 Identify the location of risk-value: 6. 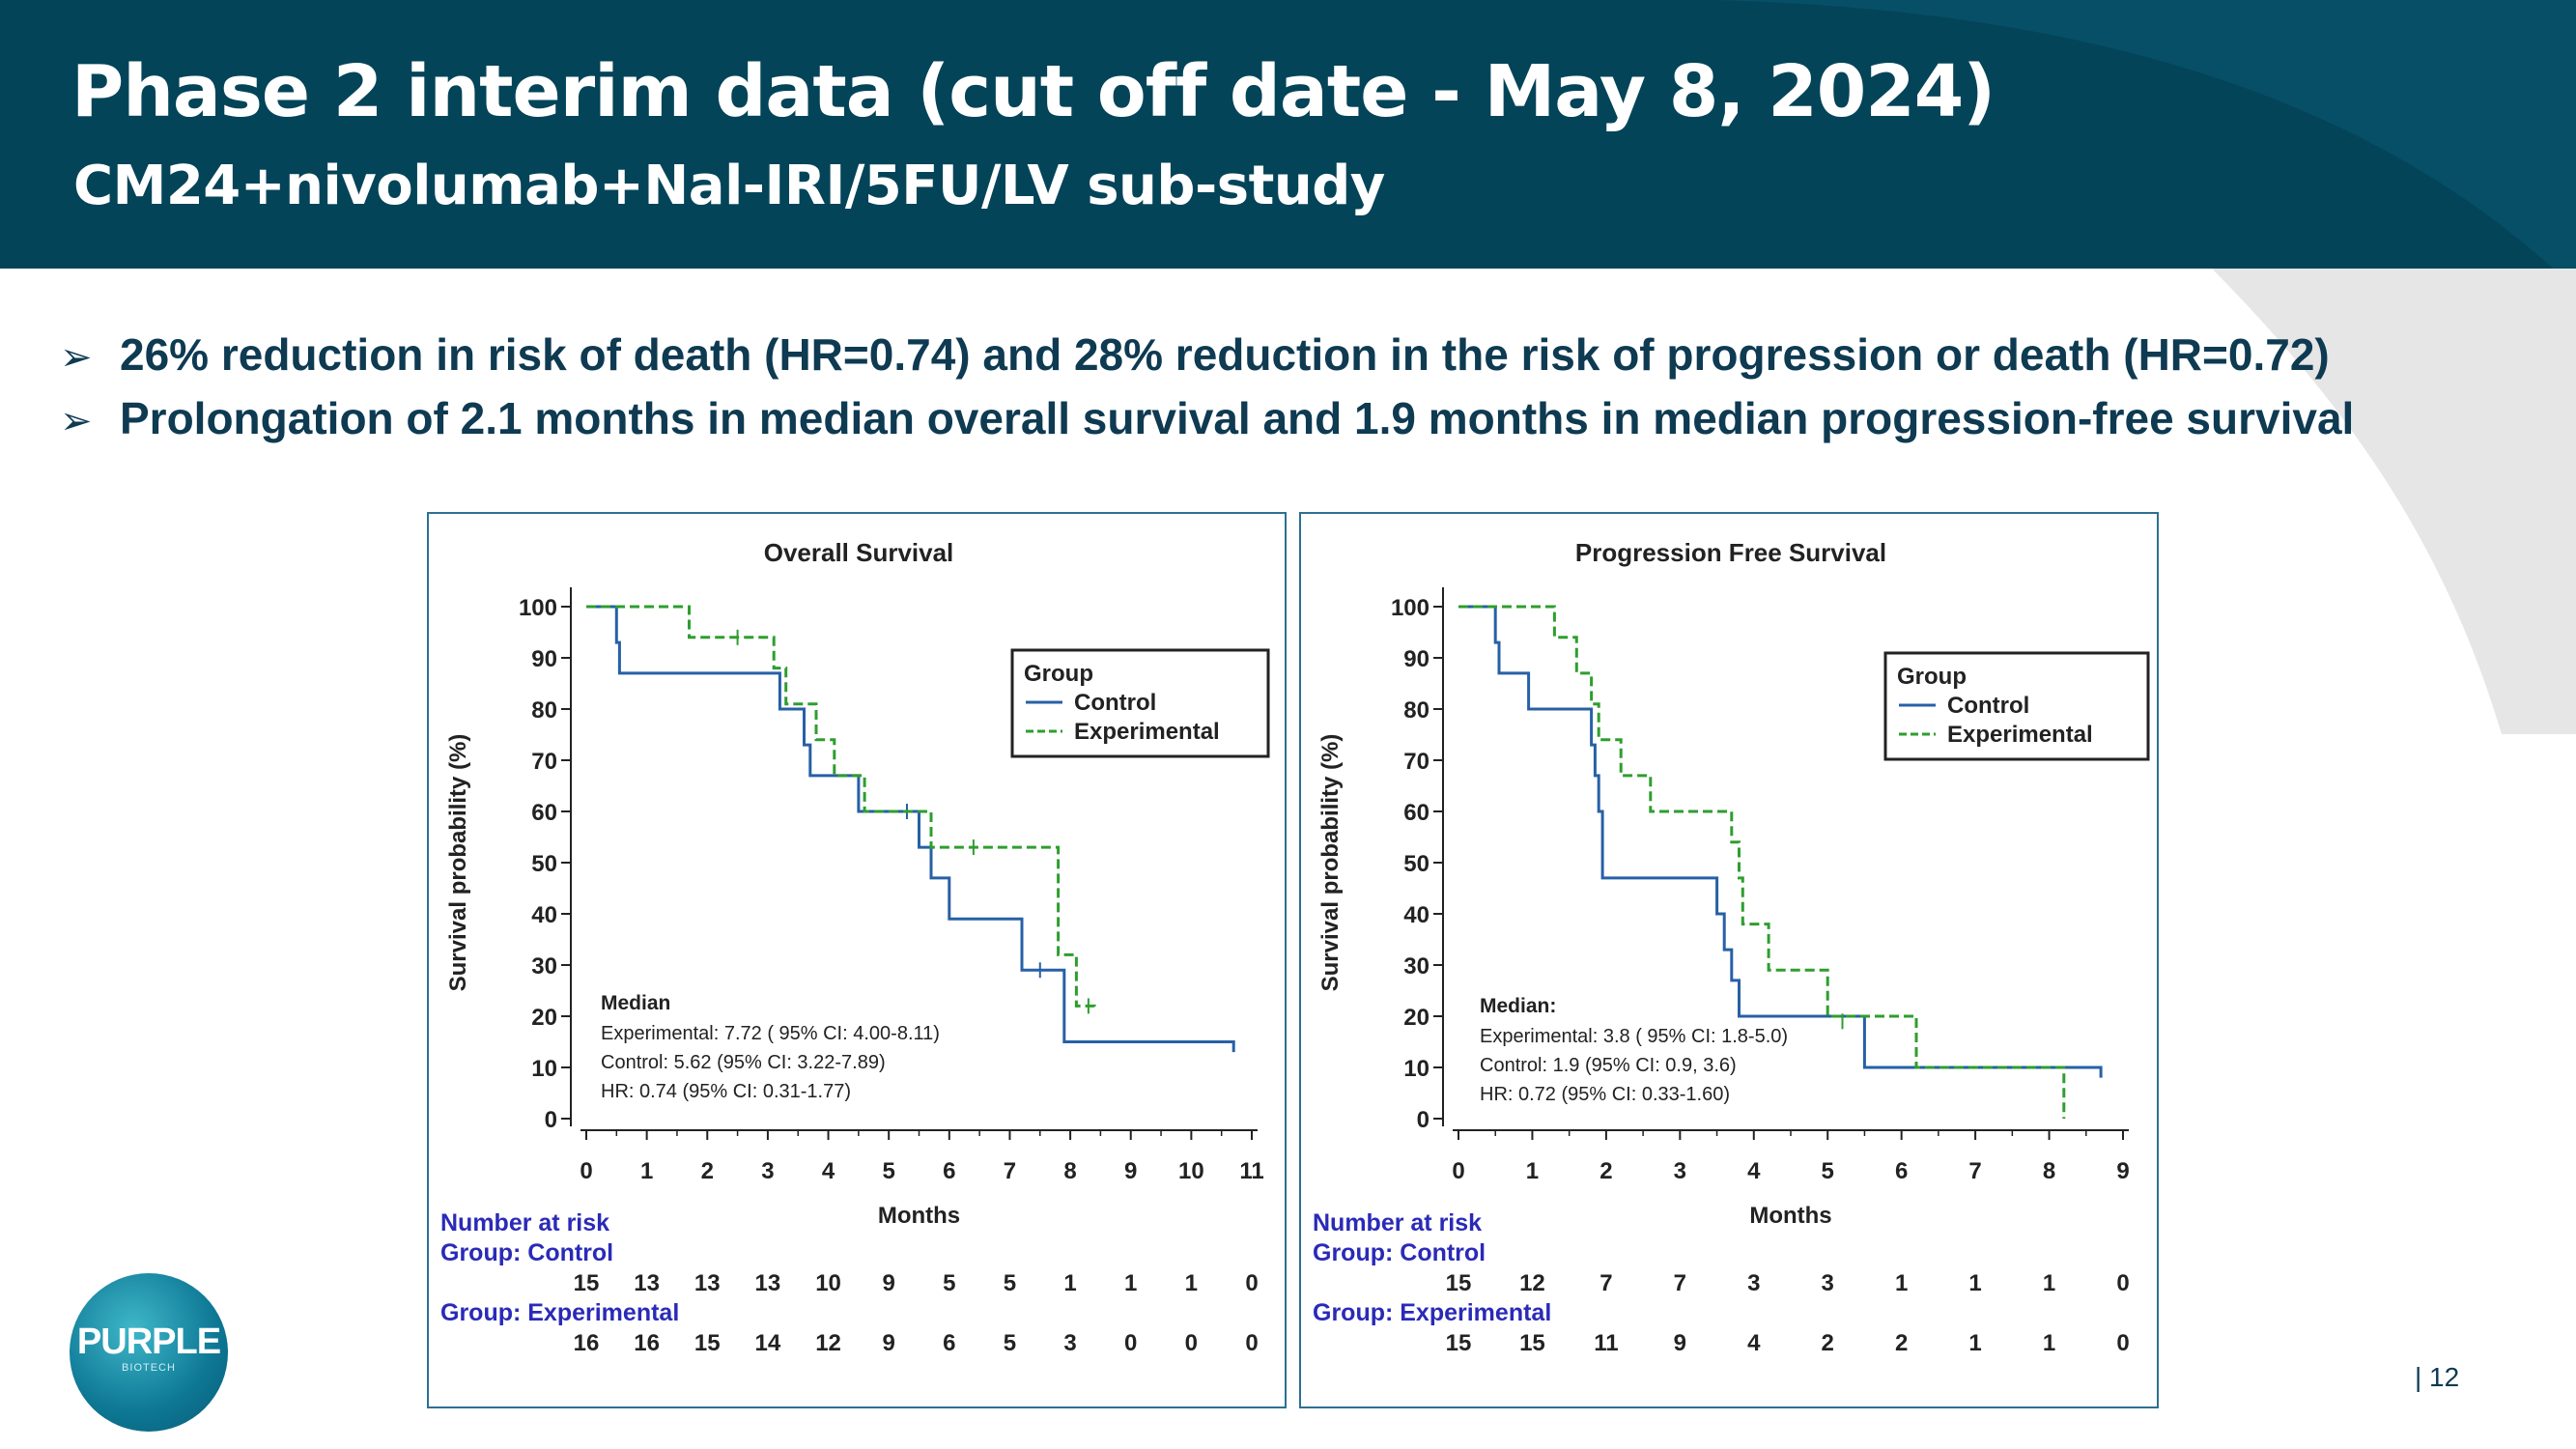
(949, 1343).